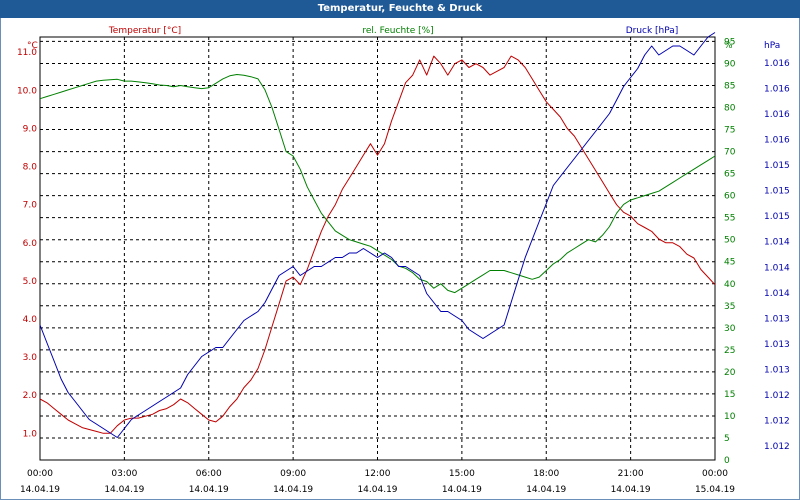  Describe the element at coordinates (729, 351) in the screenshot. I see `humidity-tick-label: 25` at that location.